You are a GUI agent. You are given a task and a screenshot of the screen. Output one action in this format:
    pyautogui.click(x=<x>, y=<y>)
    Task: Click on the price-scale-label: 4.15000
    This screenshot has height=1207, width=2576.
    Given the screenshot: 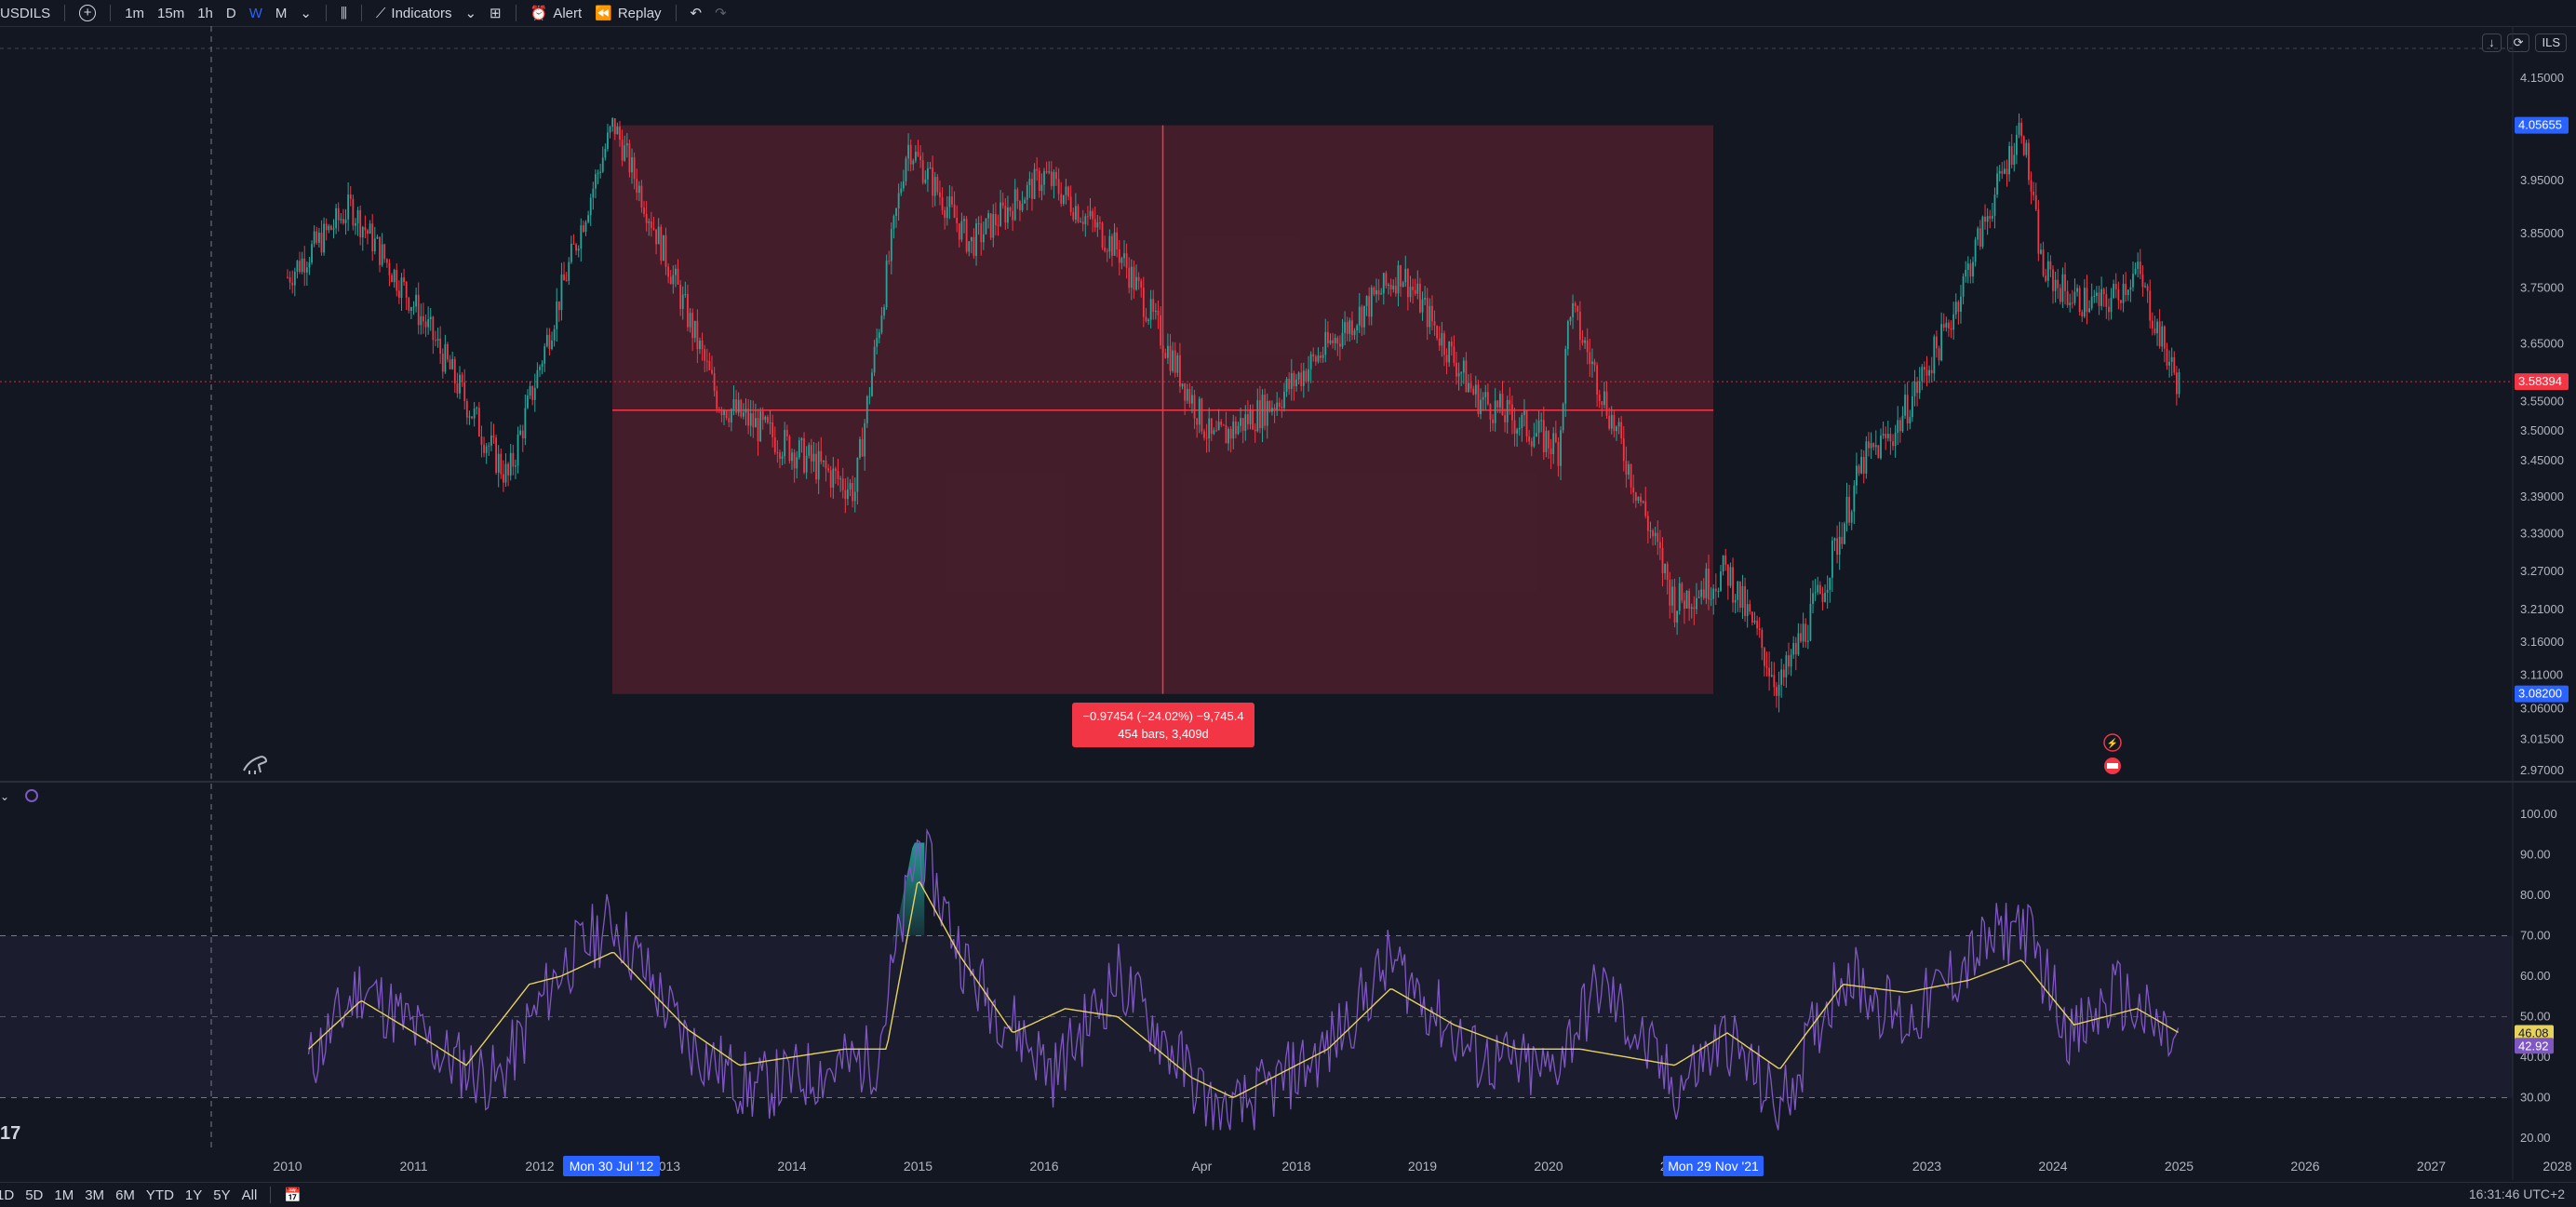 What is the action you would take?
    pyautogui.click(x=2542, y=78)
    